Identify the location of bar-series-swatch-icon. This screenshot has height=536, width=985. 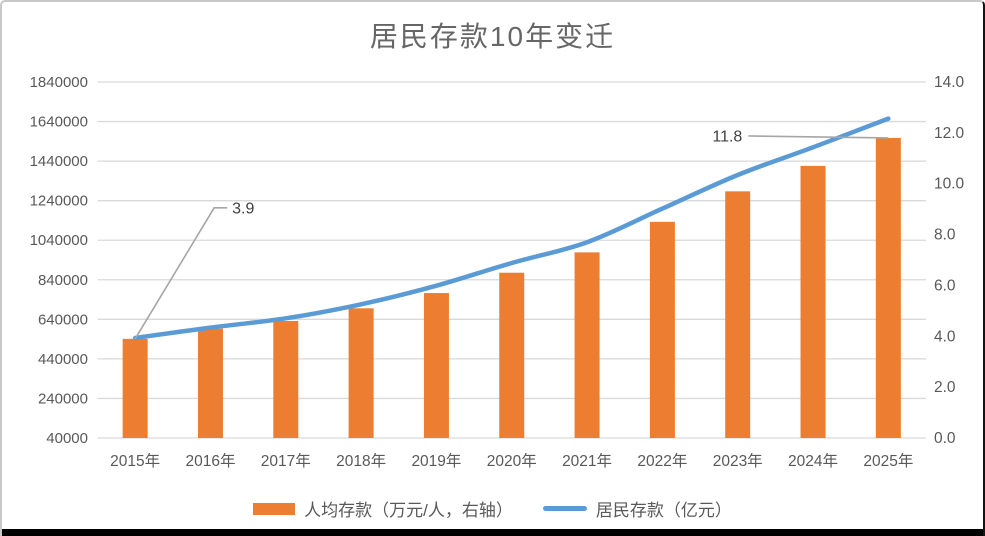
(274, 508).